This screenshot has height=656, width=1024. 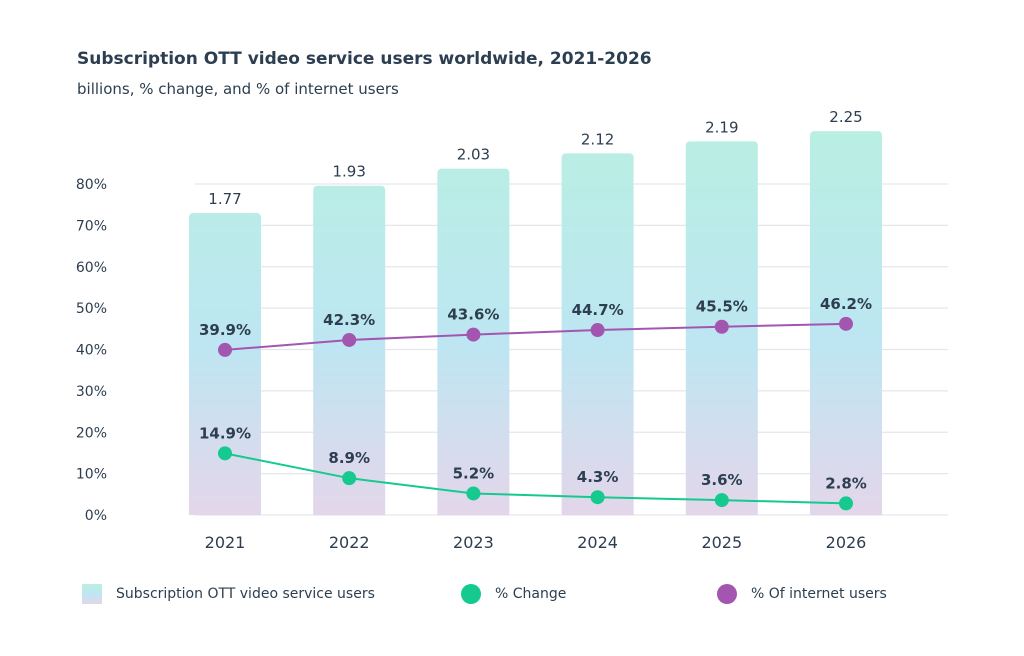 I want to click on point-label: 8.9%, so click(x=349, y=458).